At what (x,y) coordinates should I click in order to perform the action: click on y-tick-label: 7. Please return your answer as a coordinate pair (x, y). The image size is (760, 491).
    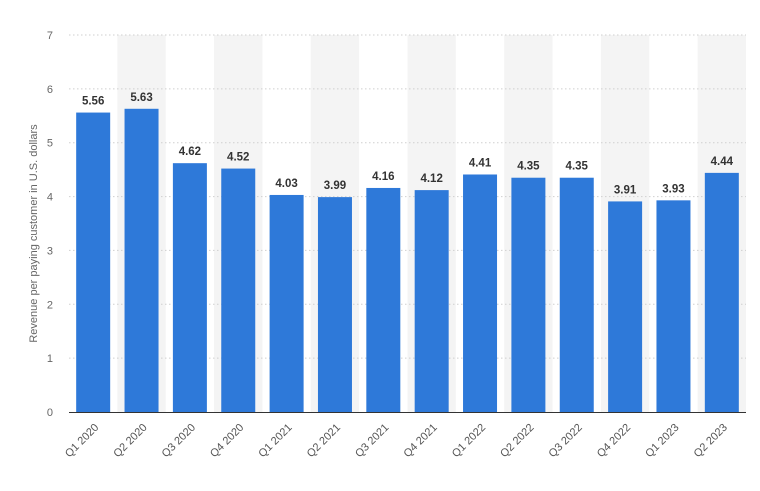
    Looking at the image, I should click on (50, 36).